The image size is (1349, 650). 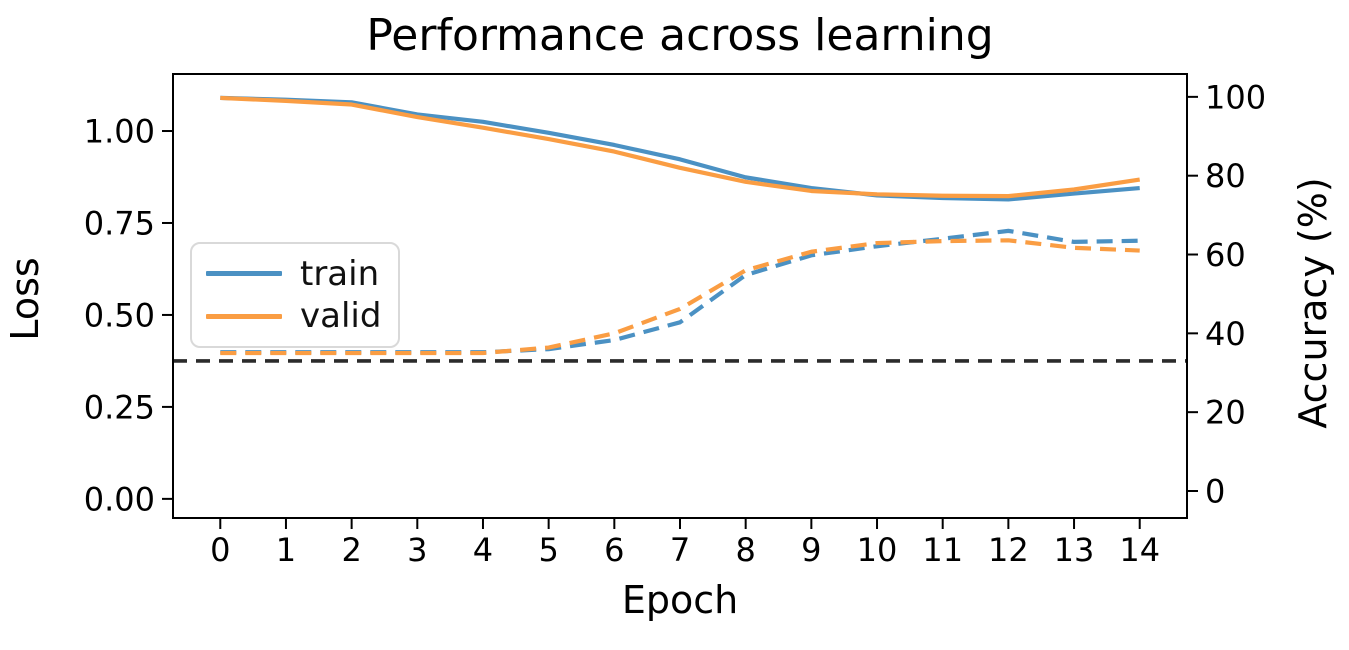 What do you see at coordinates (119, 132) in the screenshot?
I see `loss-tick-label: 1.00` at bounding box center [119, 132].